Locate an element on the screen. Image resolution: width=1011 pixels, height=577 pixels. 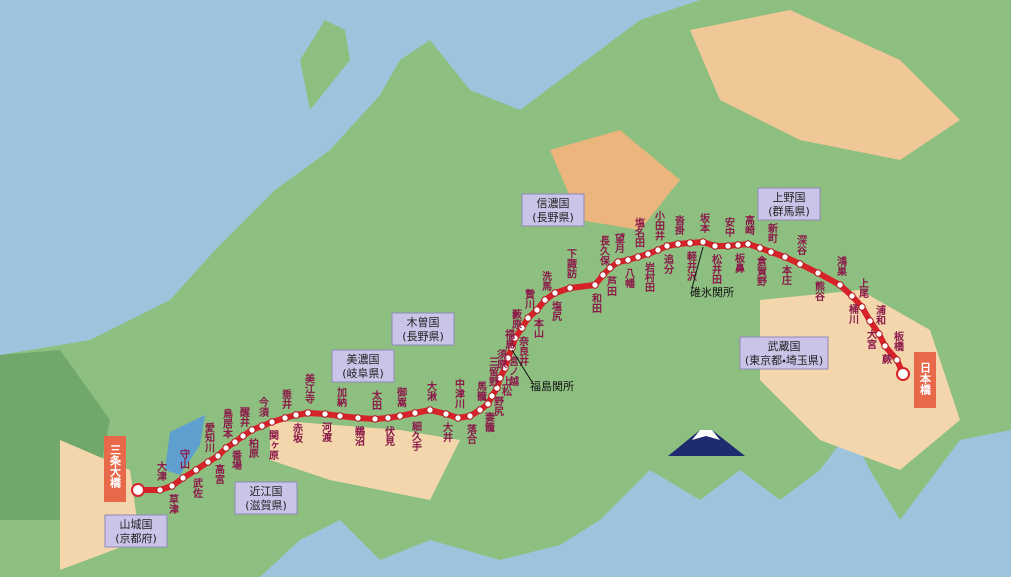
province-name: 木曽国 is located at coordinates (423, 322).